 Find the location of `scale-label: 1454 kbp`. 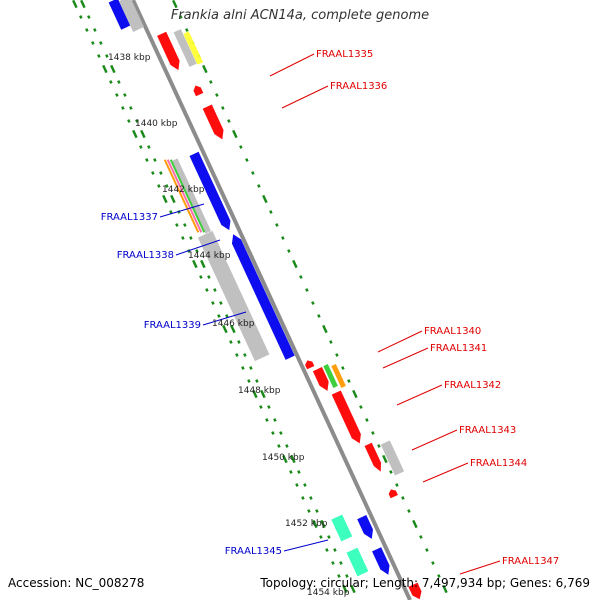

scale-label: 1454 kbp is located at coordinates (328, 593).